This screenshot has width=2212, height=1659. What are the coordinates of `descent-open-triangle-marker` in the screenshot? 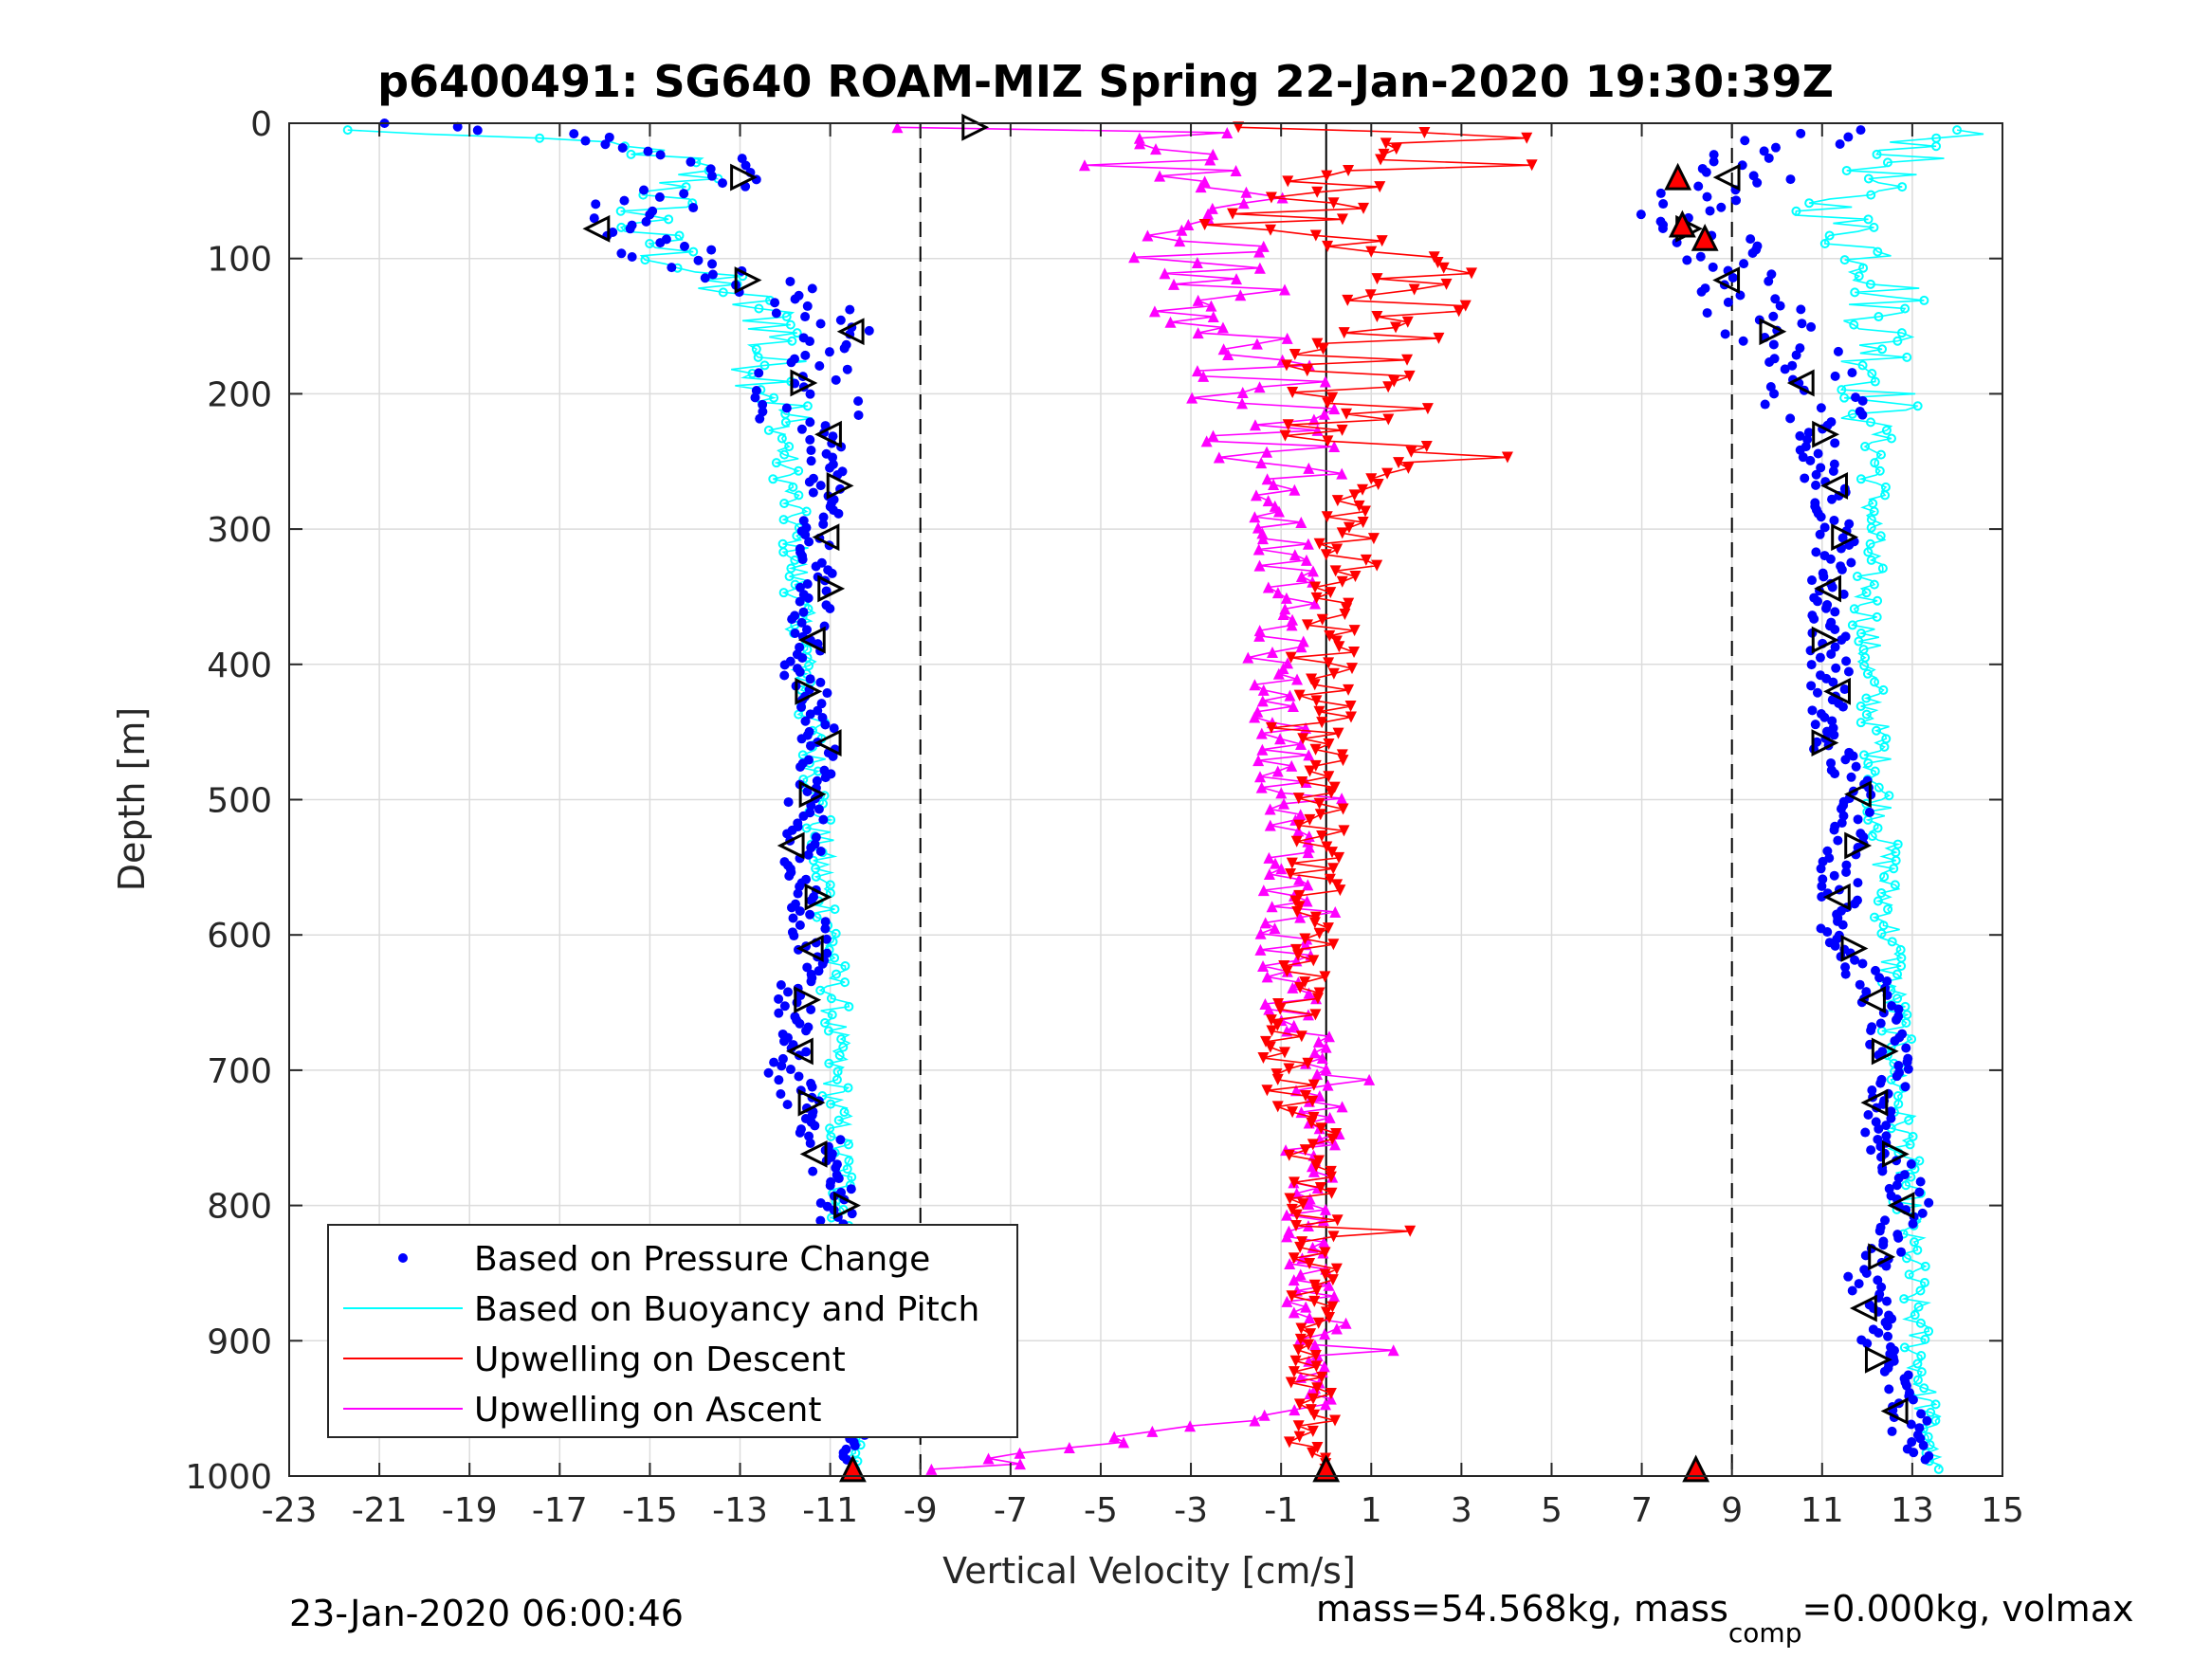 It's located at (826, 537).